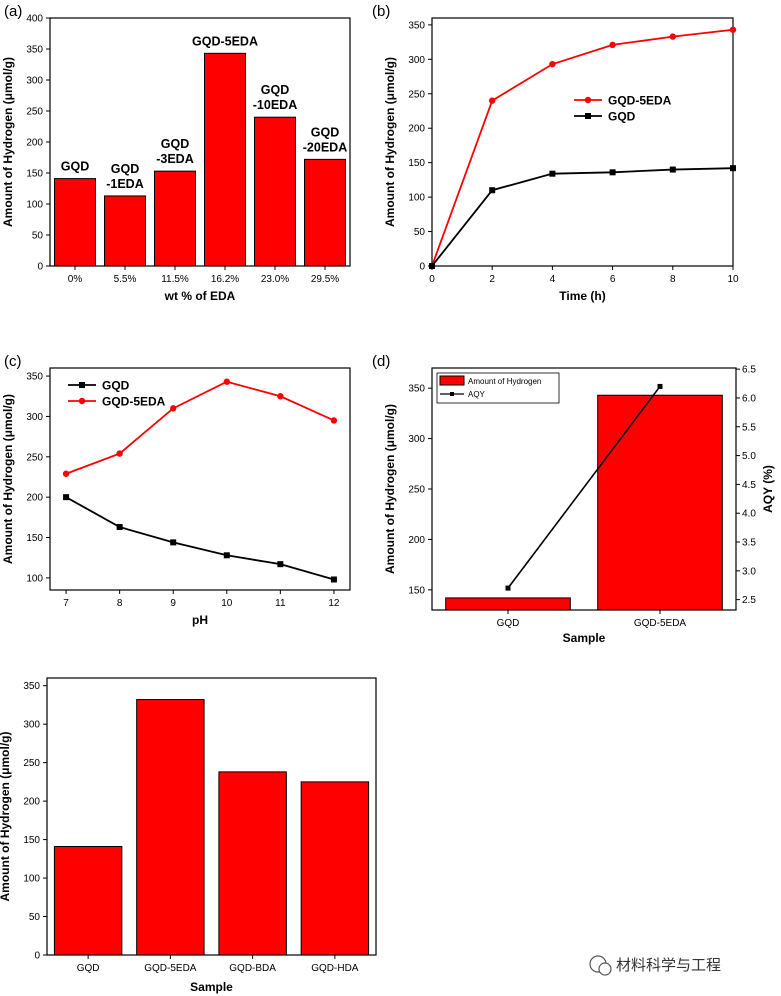  I want to click on chart-b-legend-marker, so click(588, 100).